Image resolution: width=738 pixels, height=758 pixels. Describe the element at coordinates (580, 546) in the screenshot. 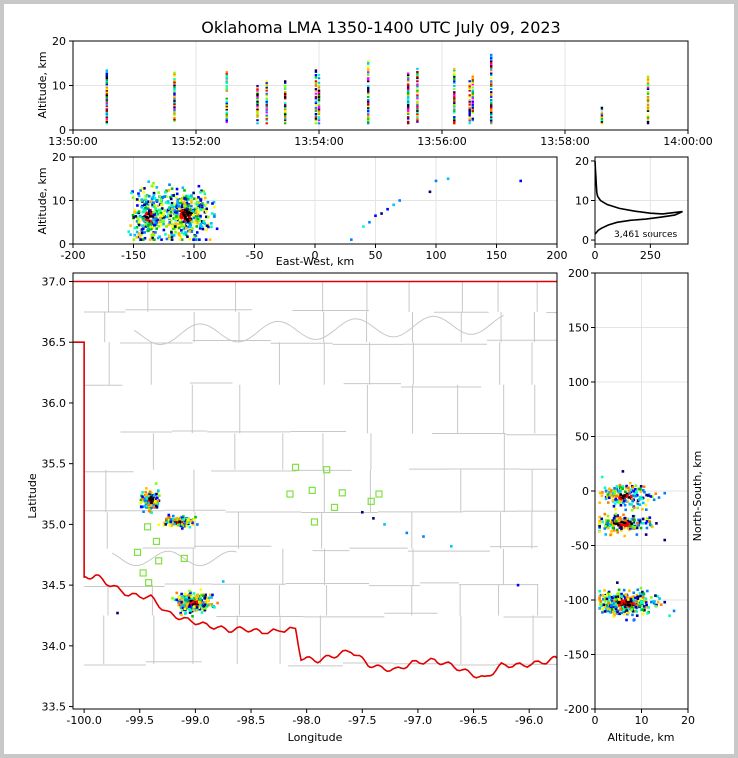

I see `altitude-ns-ytick-label: -50` at that location.